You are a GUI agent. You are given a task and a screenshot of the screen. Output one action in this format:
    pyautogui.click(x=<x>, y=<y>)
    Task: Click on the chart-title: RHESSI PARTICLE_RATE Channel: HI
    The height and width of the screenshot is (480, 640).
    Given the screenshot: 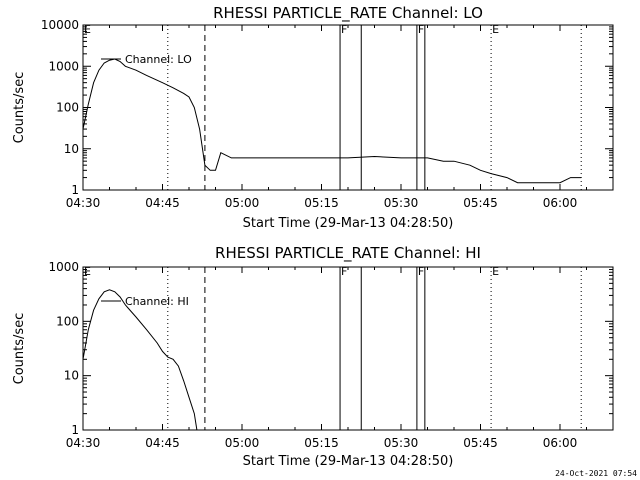 What is the action you would take?
    pyautogui.click(x=348, y=253)
    